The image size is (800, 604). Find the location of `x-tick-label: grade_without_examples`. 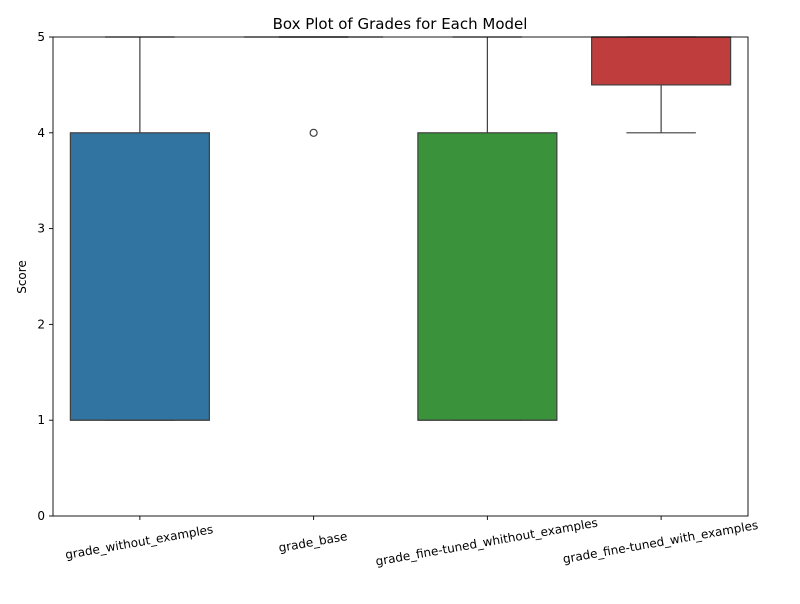

x-tick-label: grade_without_examples is located at coordinates (139, 542).